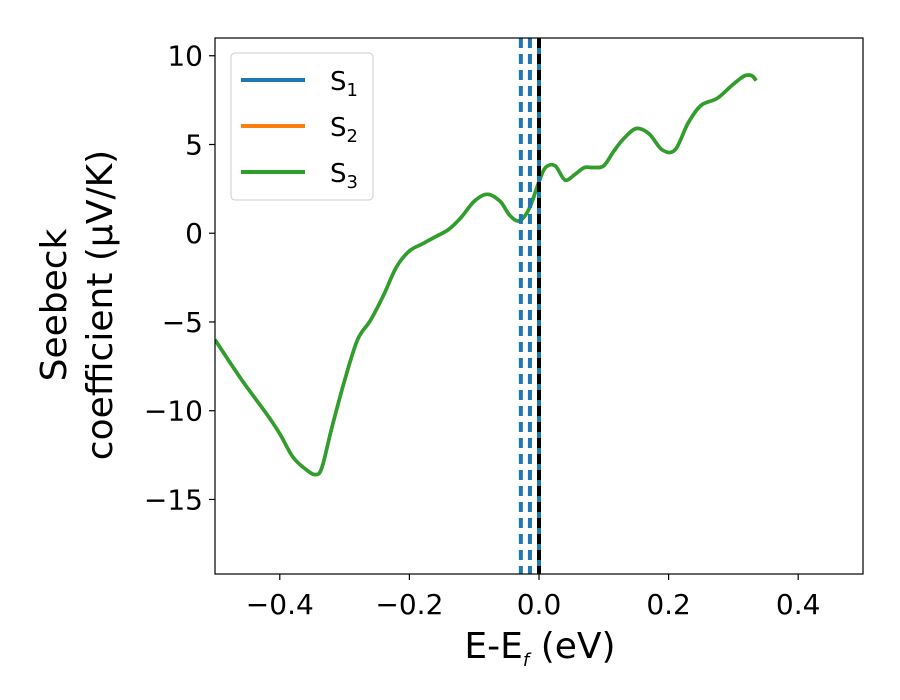 Image resolution: width=900 pixels, height=700 pixels. Describe the element at coordinates (302, 126) in the screenshot. I see `legend: S1 S2 S3` at that location.